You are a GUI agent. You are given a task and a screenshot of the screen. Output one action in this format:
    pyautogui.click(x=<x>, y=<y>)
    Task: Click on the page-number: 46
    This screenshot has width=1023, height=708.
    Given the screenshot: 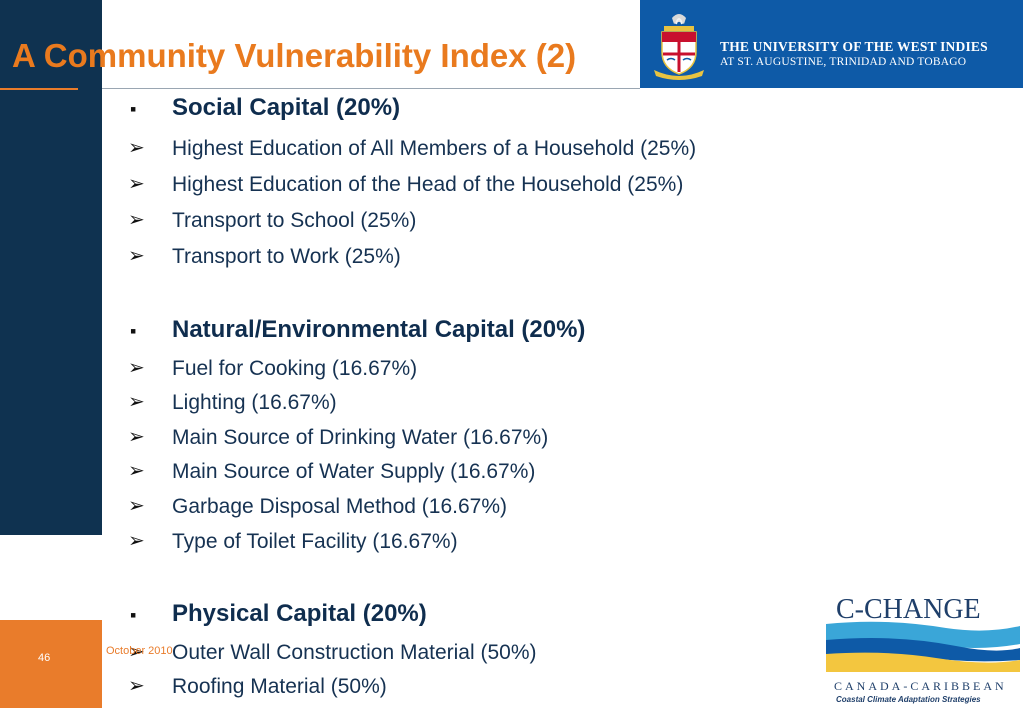 What is the action you would take?
    pyautogui.click(x=44, y=658)
    